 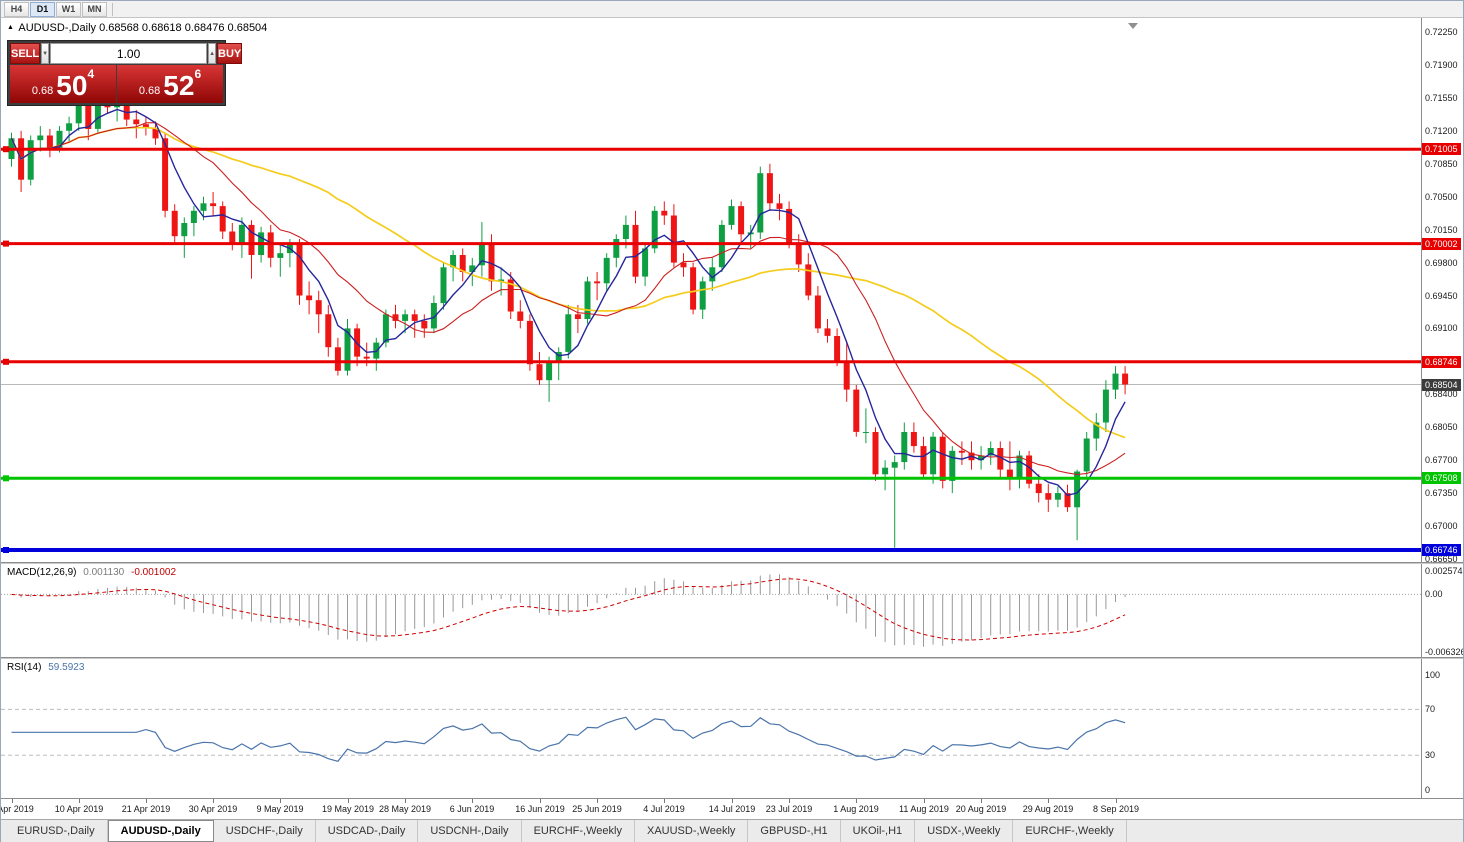 What do you see at coordinates (10, 27) in the screenshot?
I see `symbol-arrow-icon: ▲` at bounding box center [10, 27].